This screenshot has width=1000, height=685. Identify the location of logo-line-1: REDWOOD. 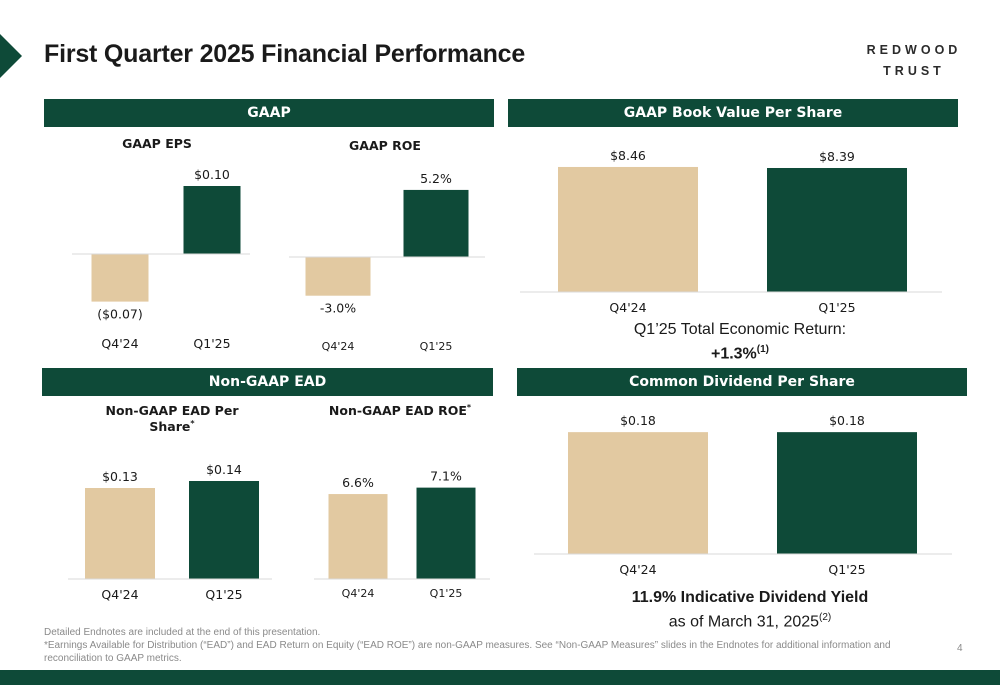
(914, 50).